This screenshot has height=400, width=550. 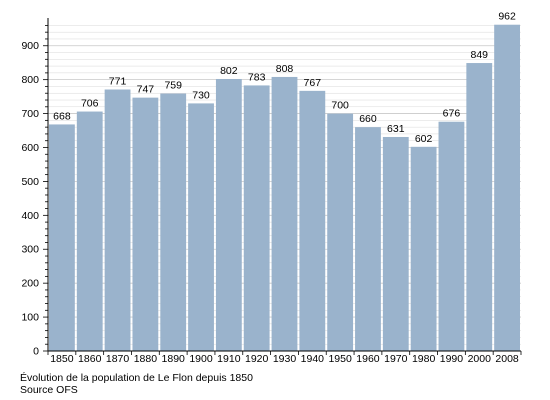 I want to click on bar-1950, so click(x=340, y=232).